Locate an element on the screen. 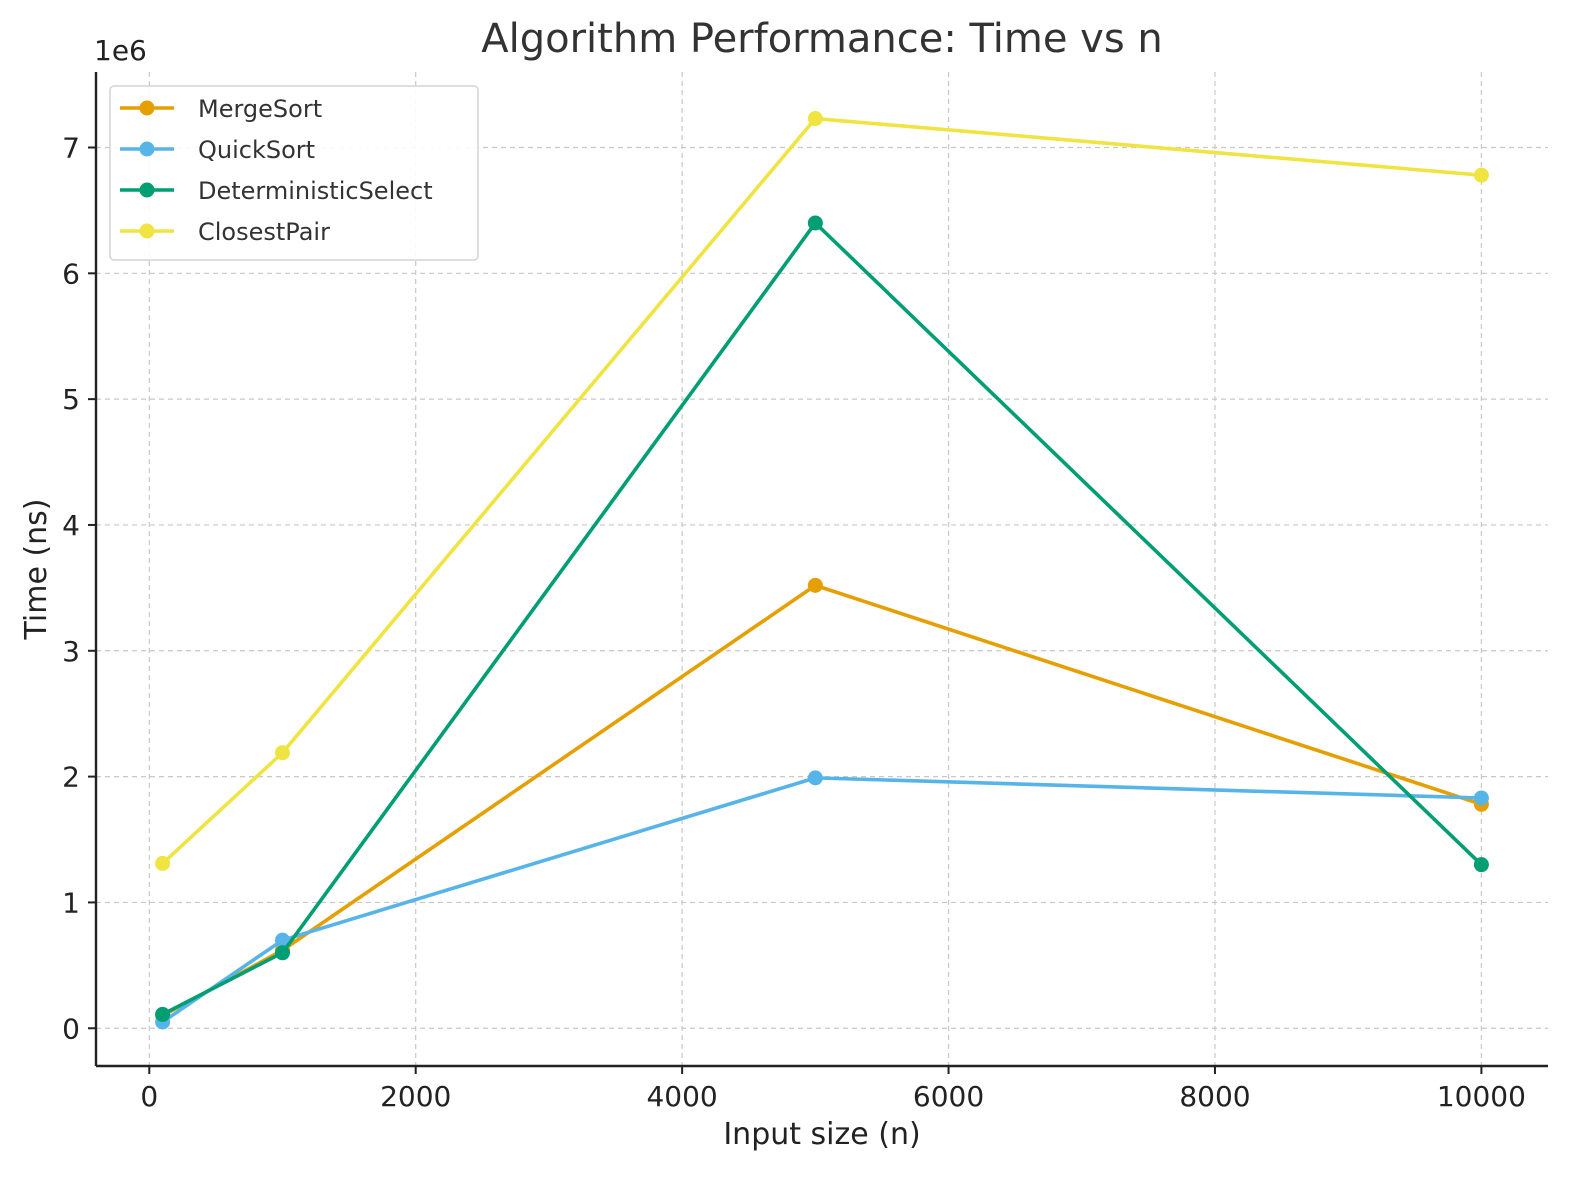  legend-item: MergeSort is located at coordinates (221, 109).